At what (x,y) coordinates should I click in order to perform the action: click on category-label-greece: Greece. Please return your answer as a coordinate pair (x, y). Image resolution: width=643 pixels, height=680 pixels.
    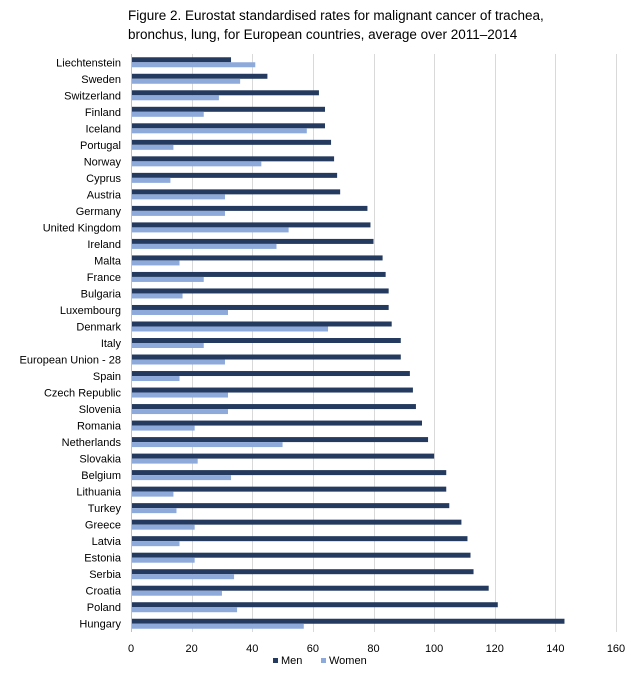
    Looking at the image, I should click on (103, 526).